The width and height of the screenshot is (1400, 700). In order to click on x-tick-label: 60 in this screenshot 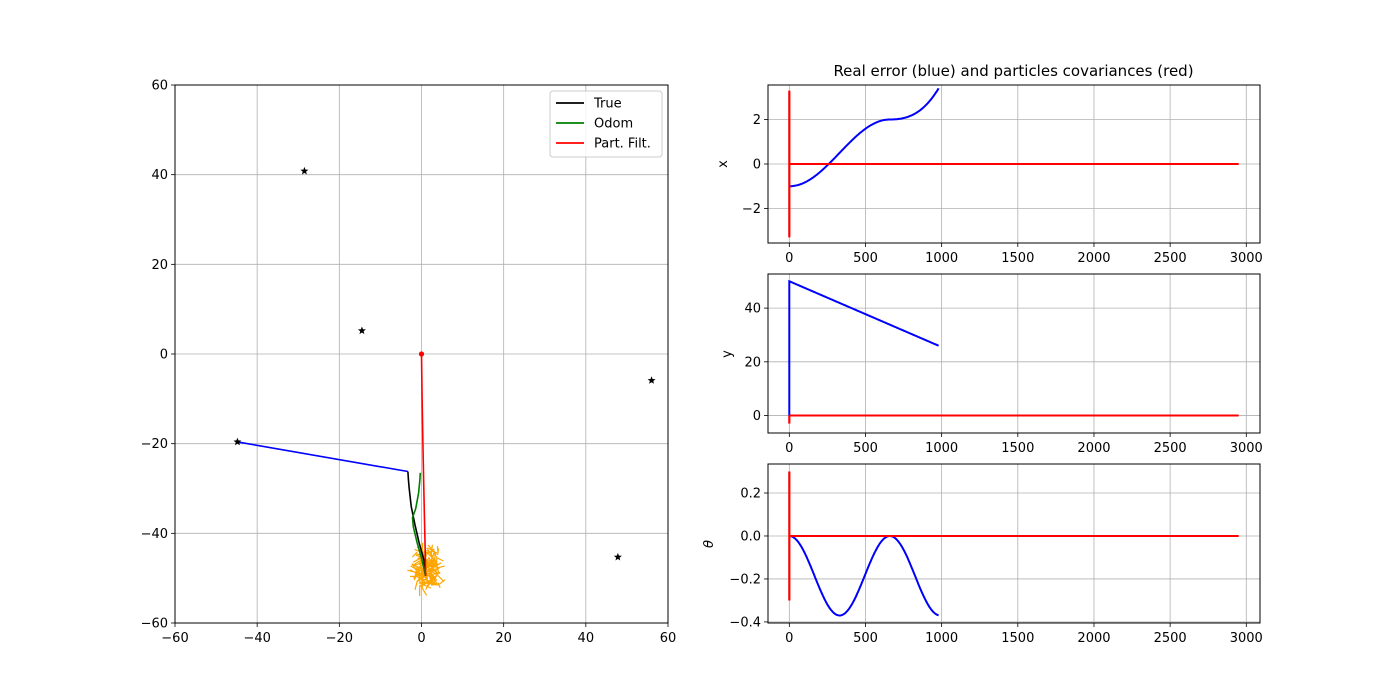, I will do `click(668, 638)`.